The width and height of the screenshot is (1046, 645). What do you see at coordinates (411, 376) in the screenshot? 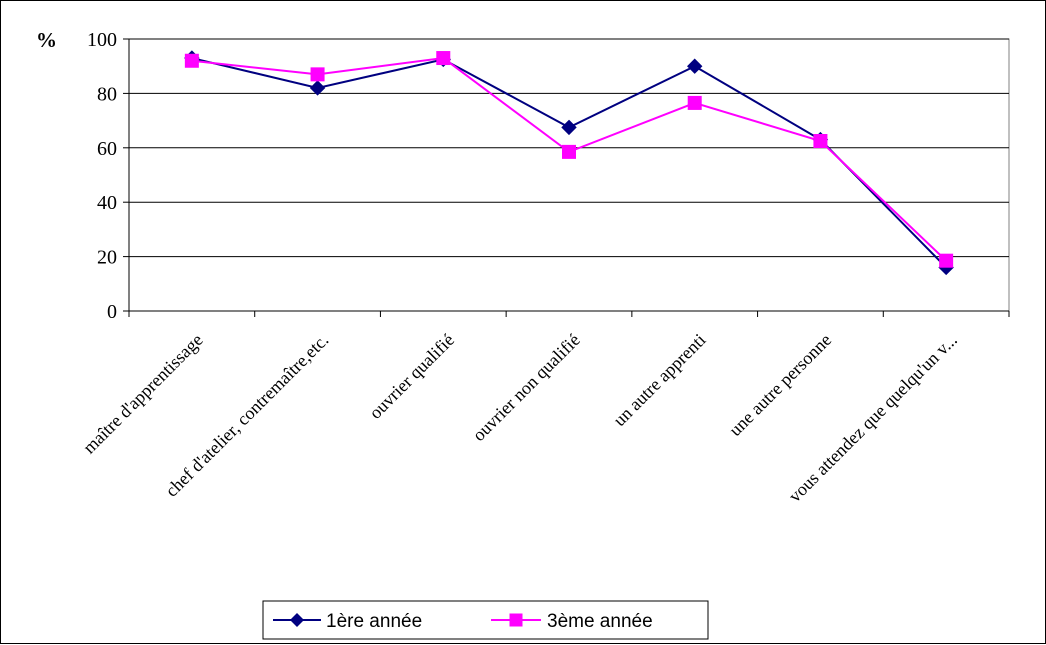
I see `x-category-label: ouvrier qualifié` at bounding box center [411, 376].